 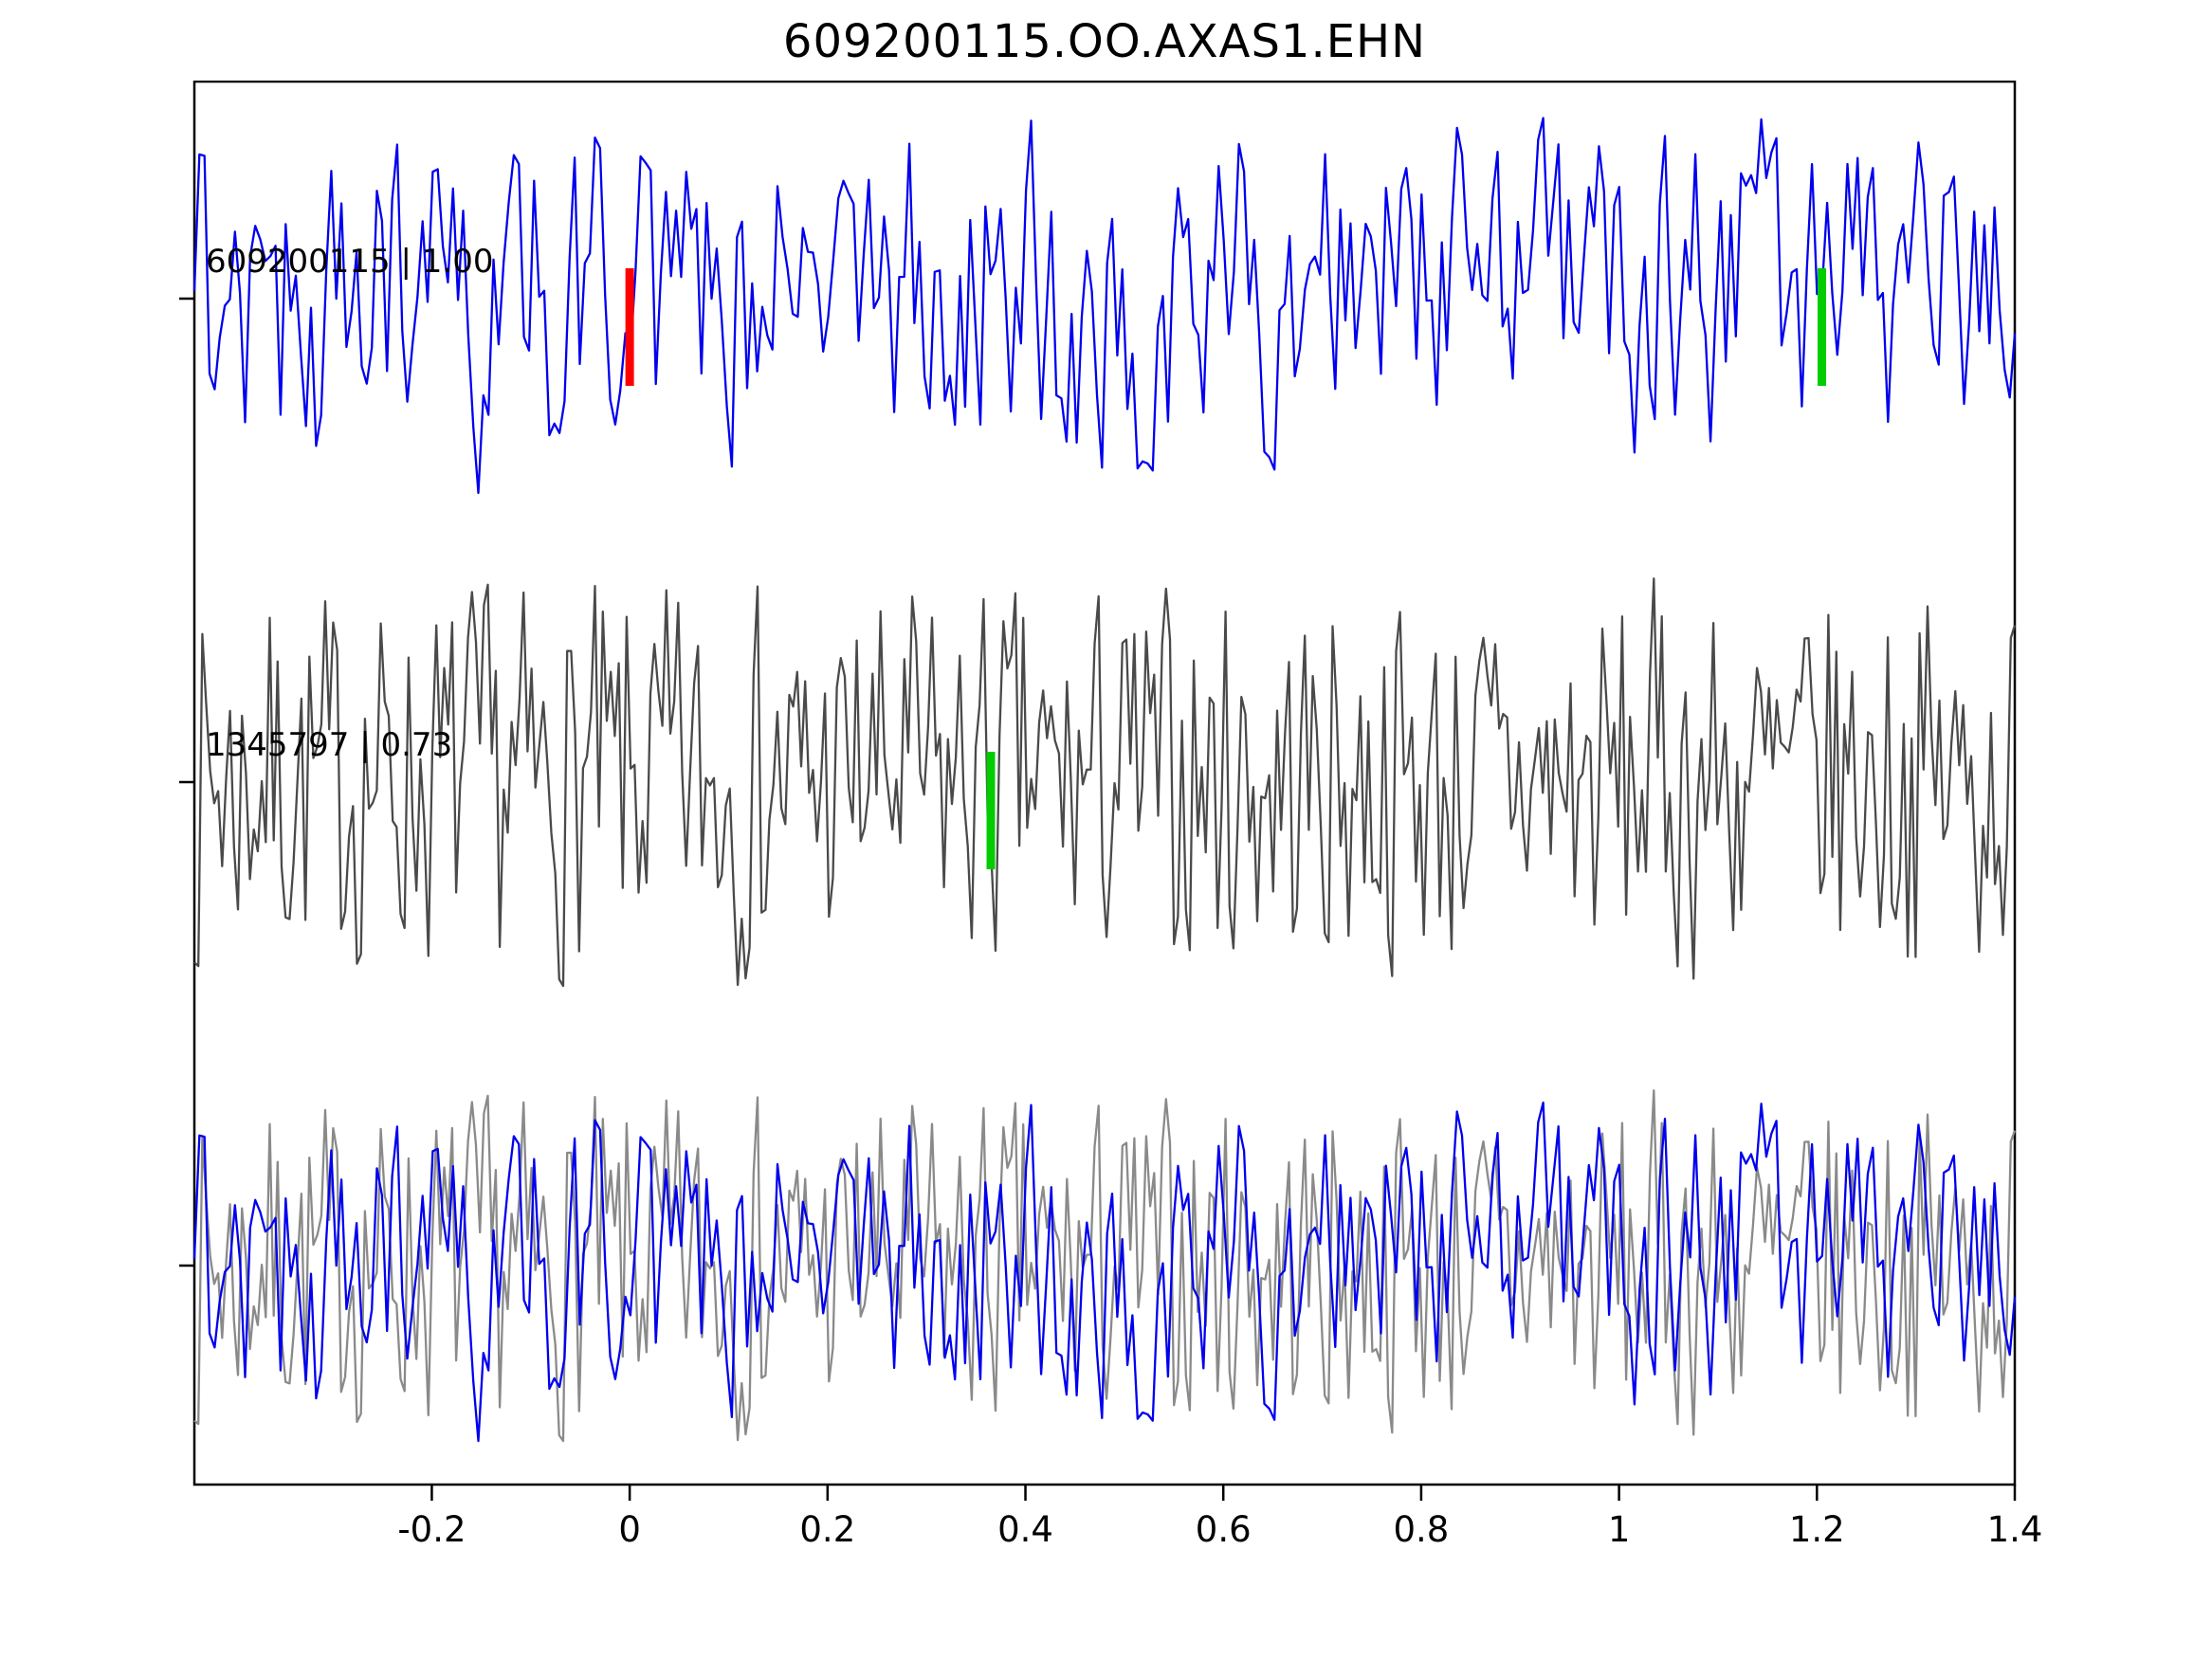 I want to click on x-tick-label: 0, so click(x=629, y=1529).